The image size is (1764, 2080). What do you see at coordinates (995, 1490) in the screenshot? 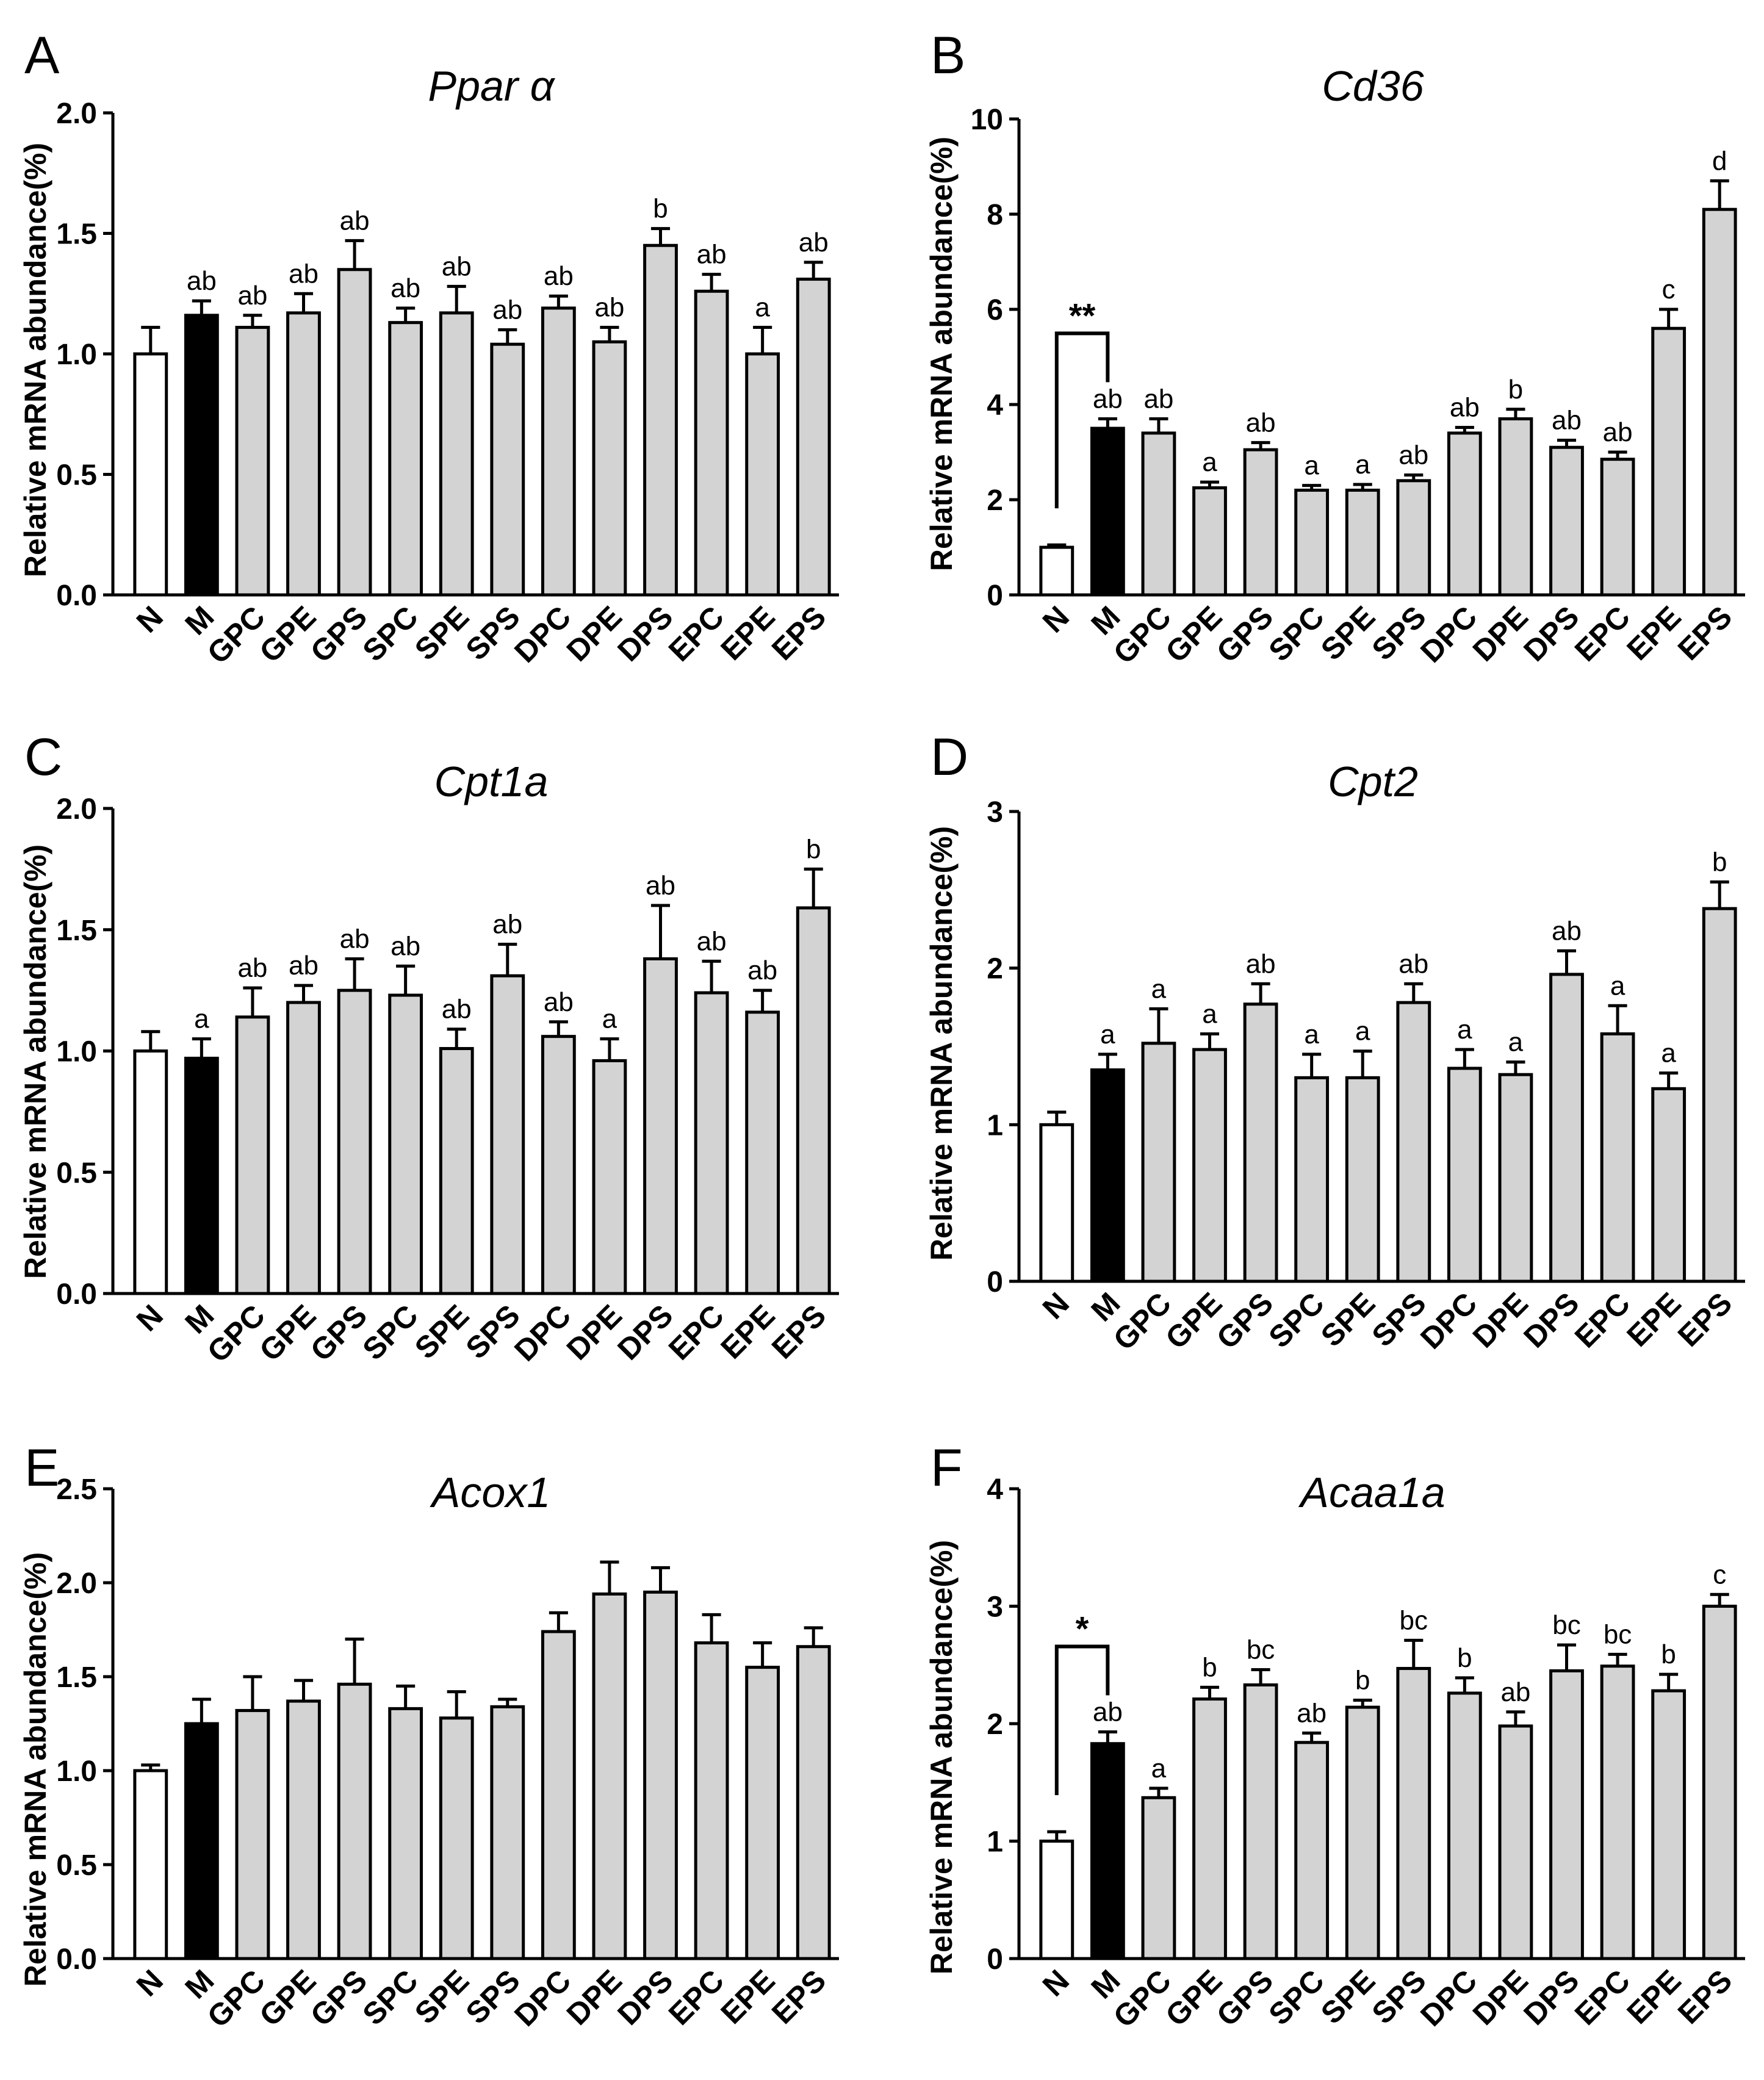
I see `y-tick-label: 4` at bounding box center [995, 1490].